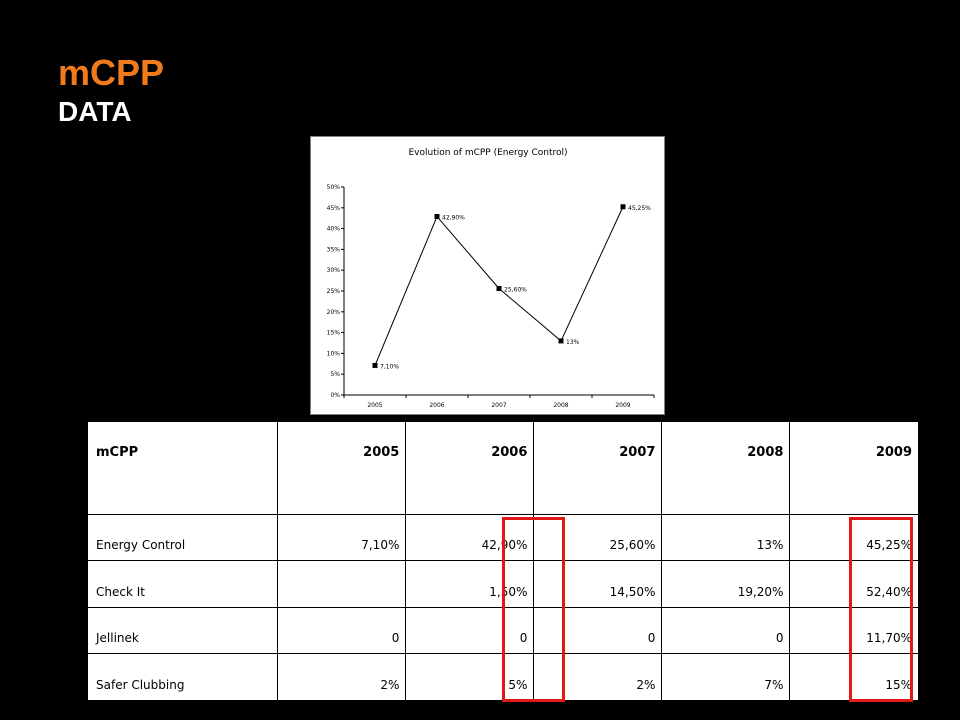 The width and height of the screenshot is (960, 720). Describe the element at coordinates (183, 445) in the screenshot. I see `header-cell-label: mCPP` at that location.